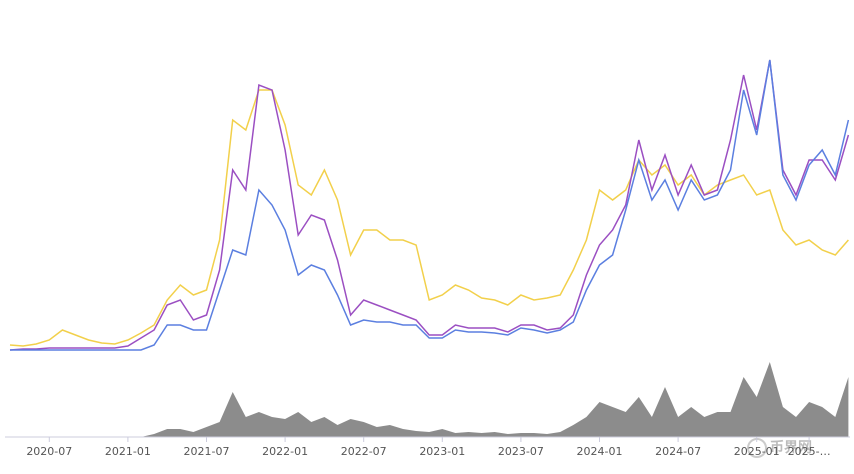  I want to click on watermark: 币界网, so click(791, 448).